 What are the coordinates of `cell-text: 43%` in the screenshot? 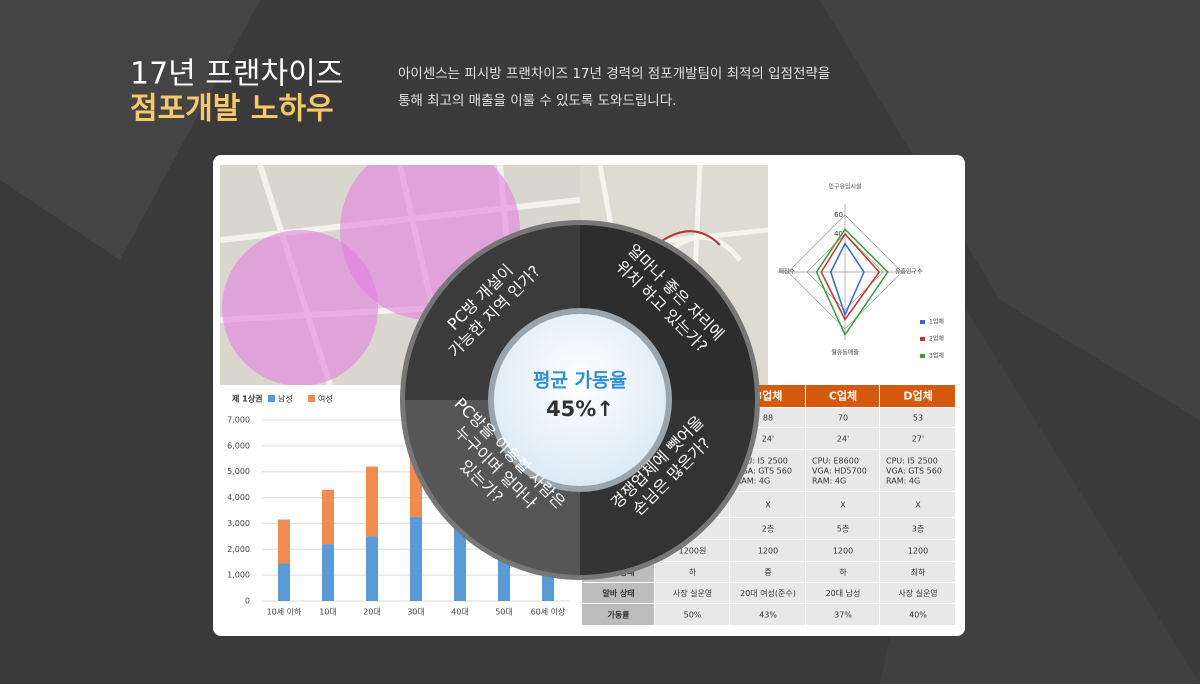 It's located at (768, 615).